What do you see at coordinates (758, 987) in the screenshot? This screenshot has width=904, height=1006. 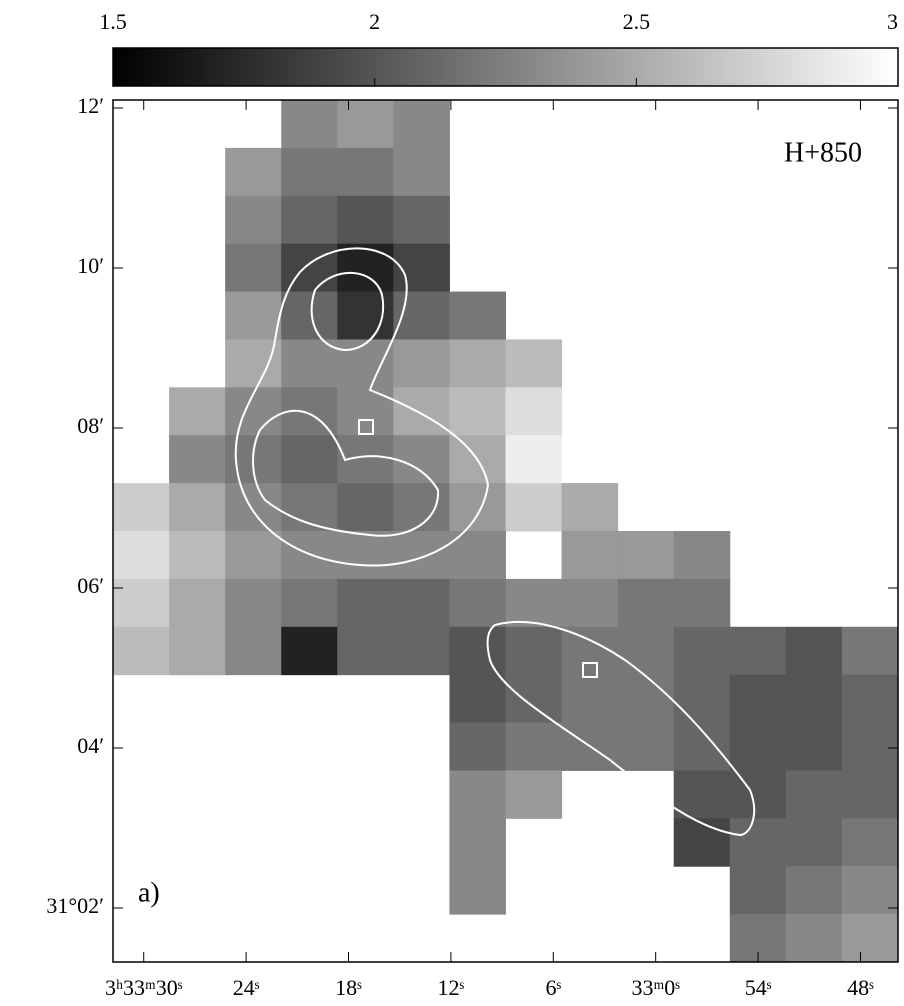 I see `x-tick-label: 54ˢ` at bounding box center [758, 987].